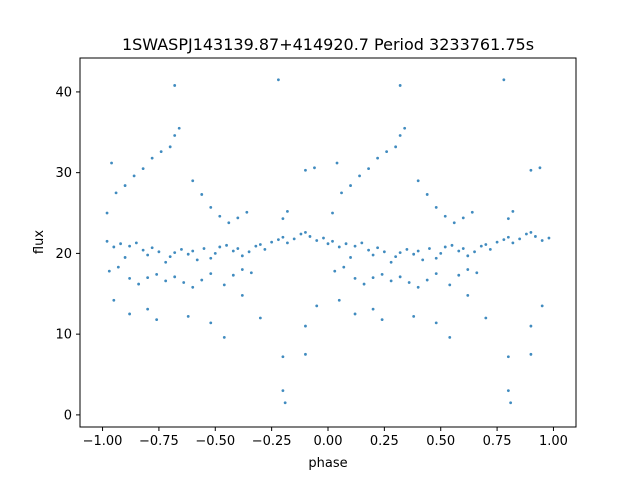 Image resolution: width=640 pixels, height=480 pixels. I want to click on x-tick-label: −0.50, so click(215, 441).